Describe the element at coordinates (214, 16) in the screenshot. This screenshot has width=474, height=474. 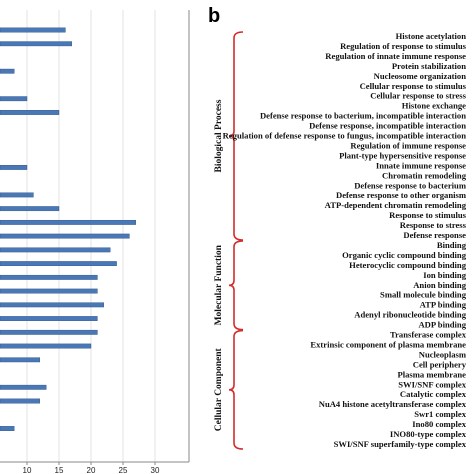
I see `panel-label: b` at that location.